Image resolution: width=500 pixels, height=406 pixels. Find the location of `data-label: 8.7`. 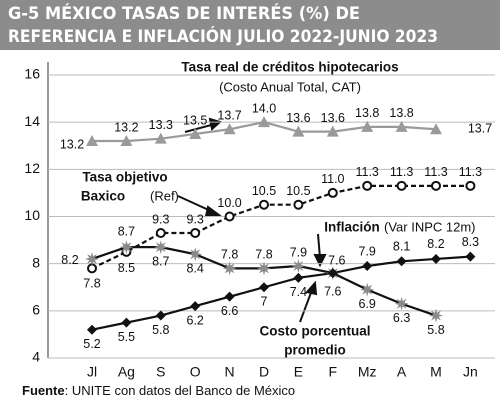

data-label: 8.7 is located at coordinates (126, 231).